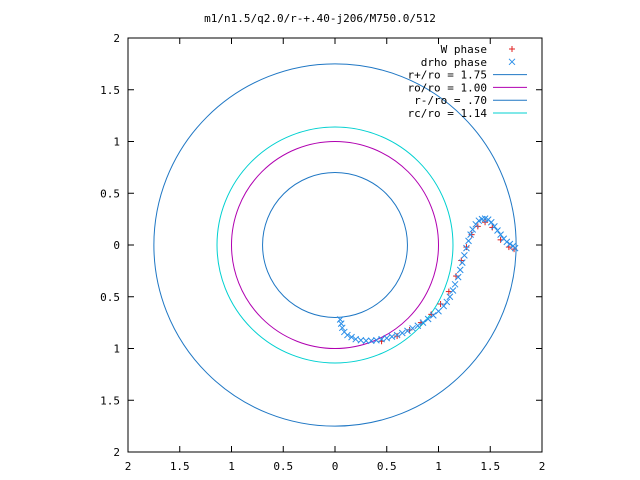  What do you see at coordinates (320, 18) in the screenshot?
I see `chart-title: m1/n1.5/q2.0/r-+.40-j206/M750.0/512` at bounding box center [320, 18].